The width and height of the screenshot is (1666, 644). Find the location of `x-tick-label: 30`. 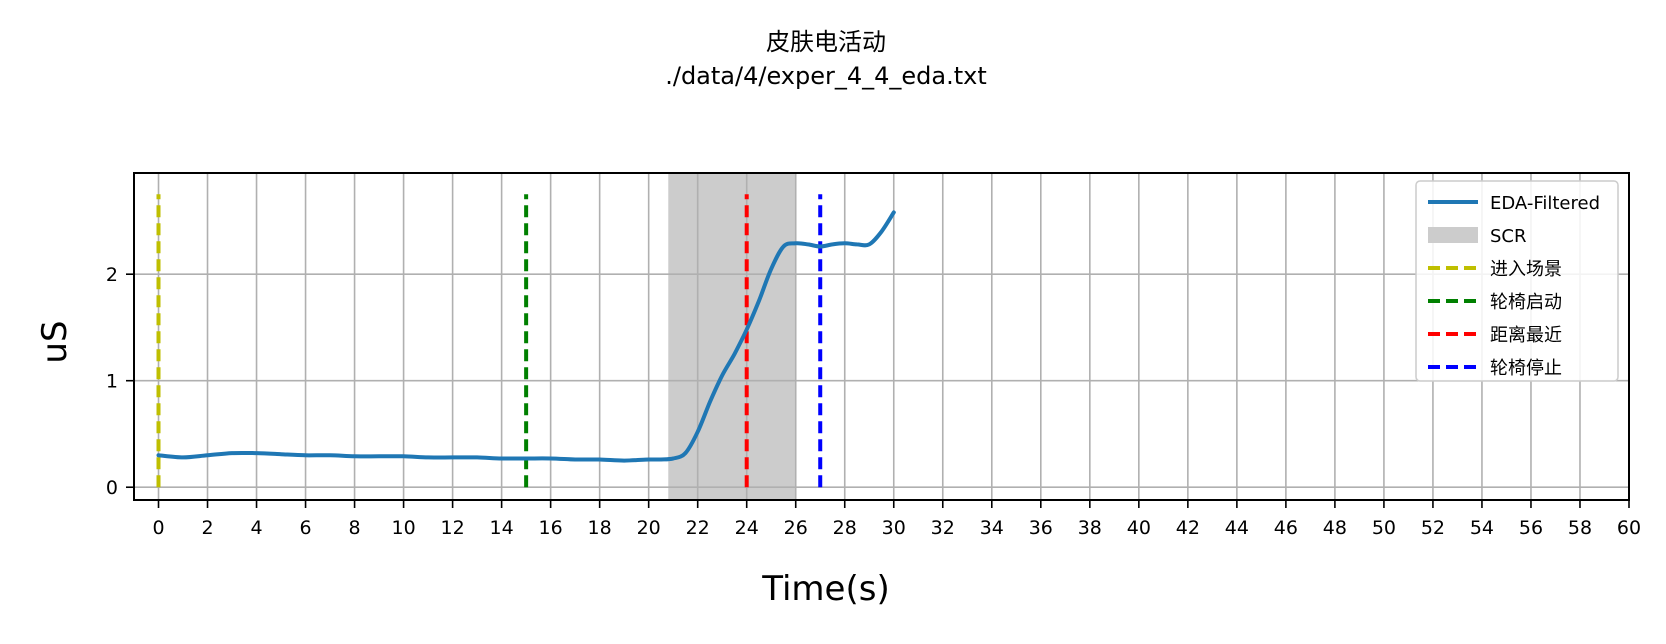

x-tick-label: 30 is located at coordinates (894, 528).